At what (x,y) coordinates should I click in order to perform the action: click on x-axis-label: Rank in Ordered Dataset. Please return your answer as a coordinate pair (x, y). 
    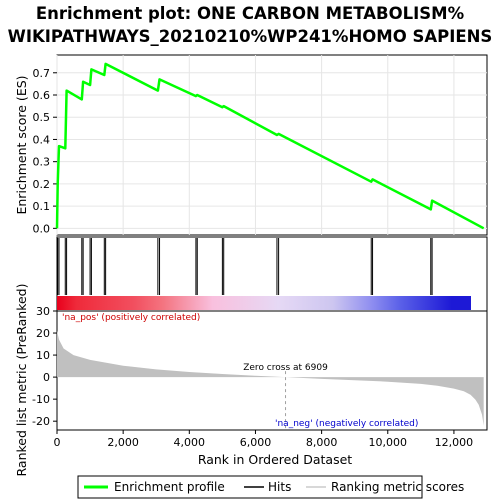
    Looking at the image, I should click on (275, 459).